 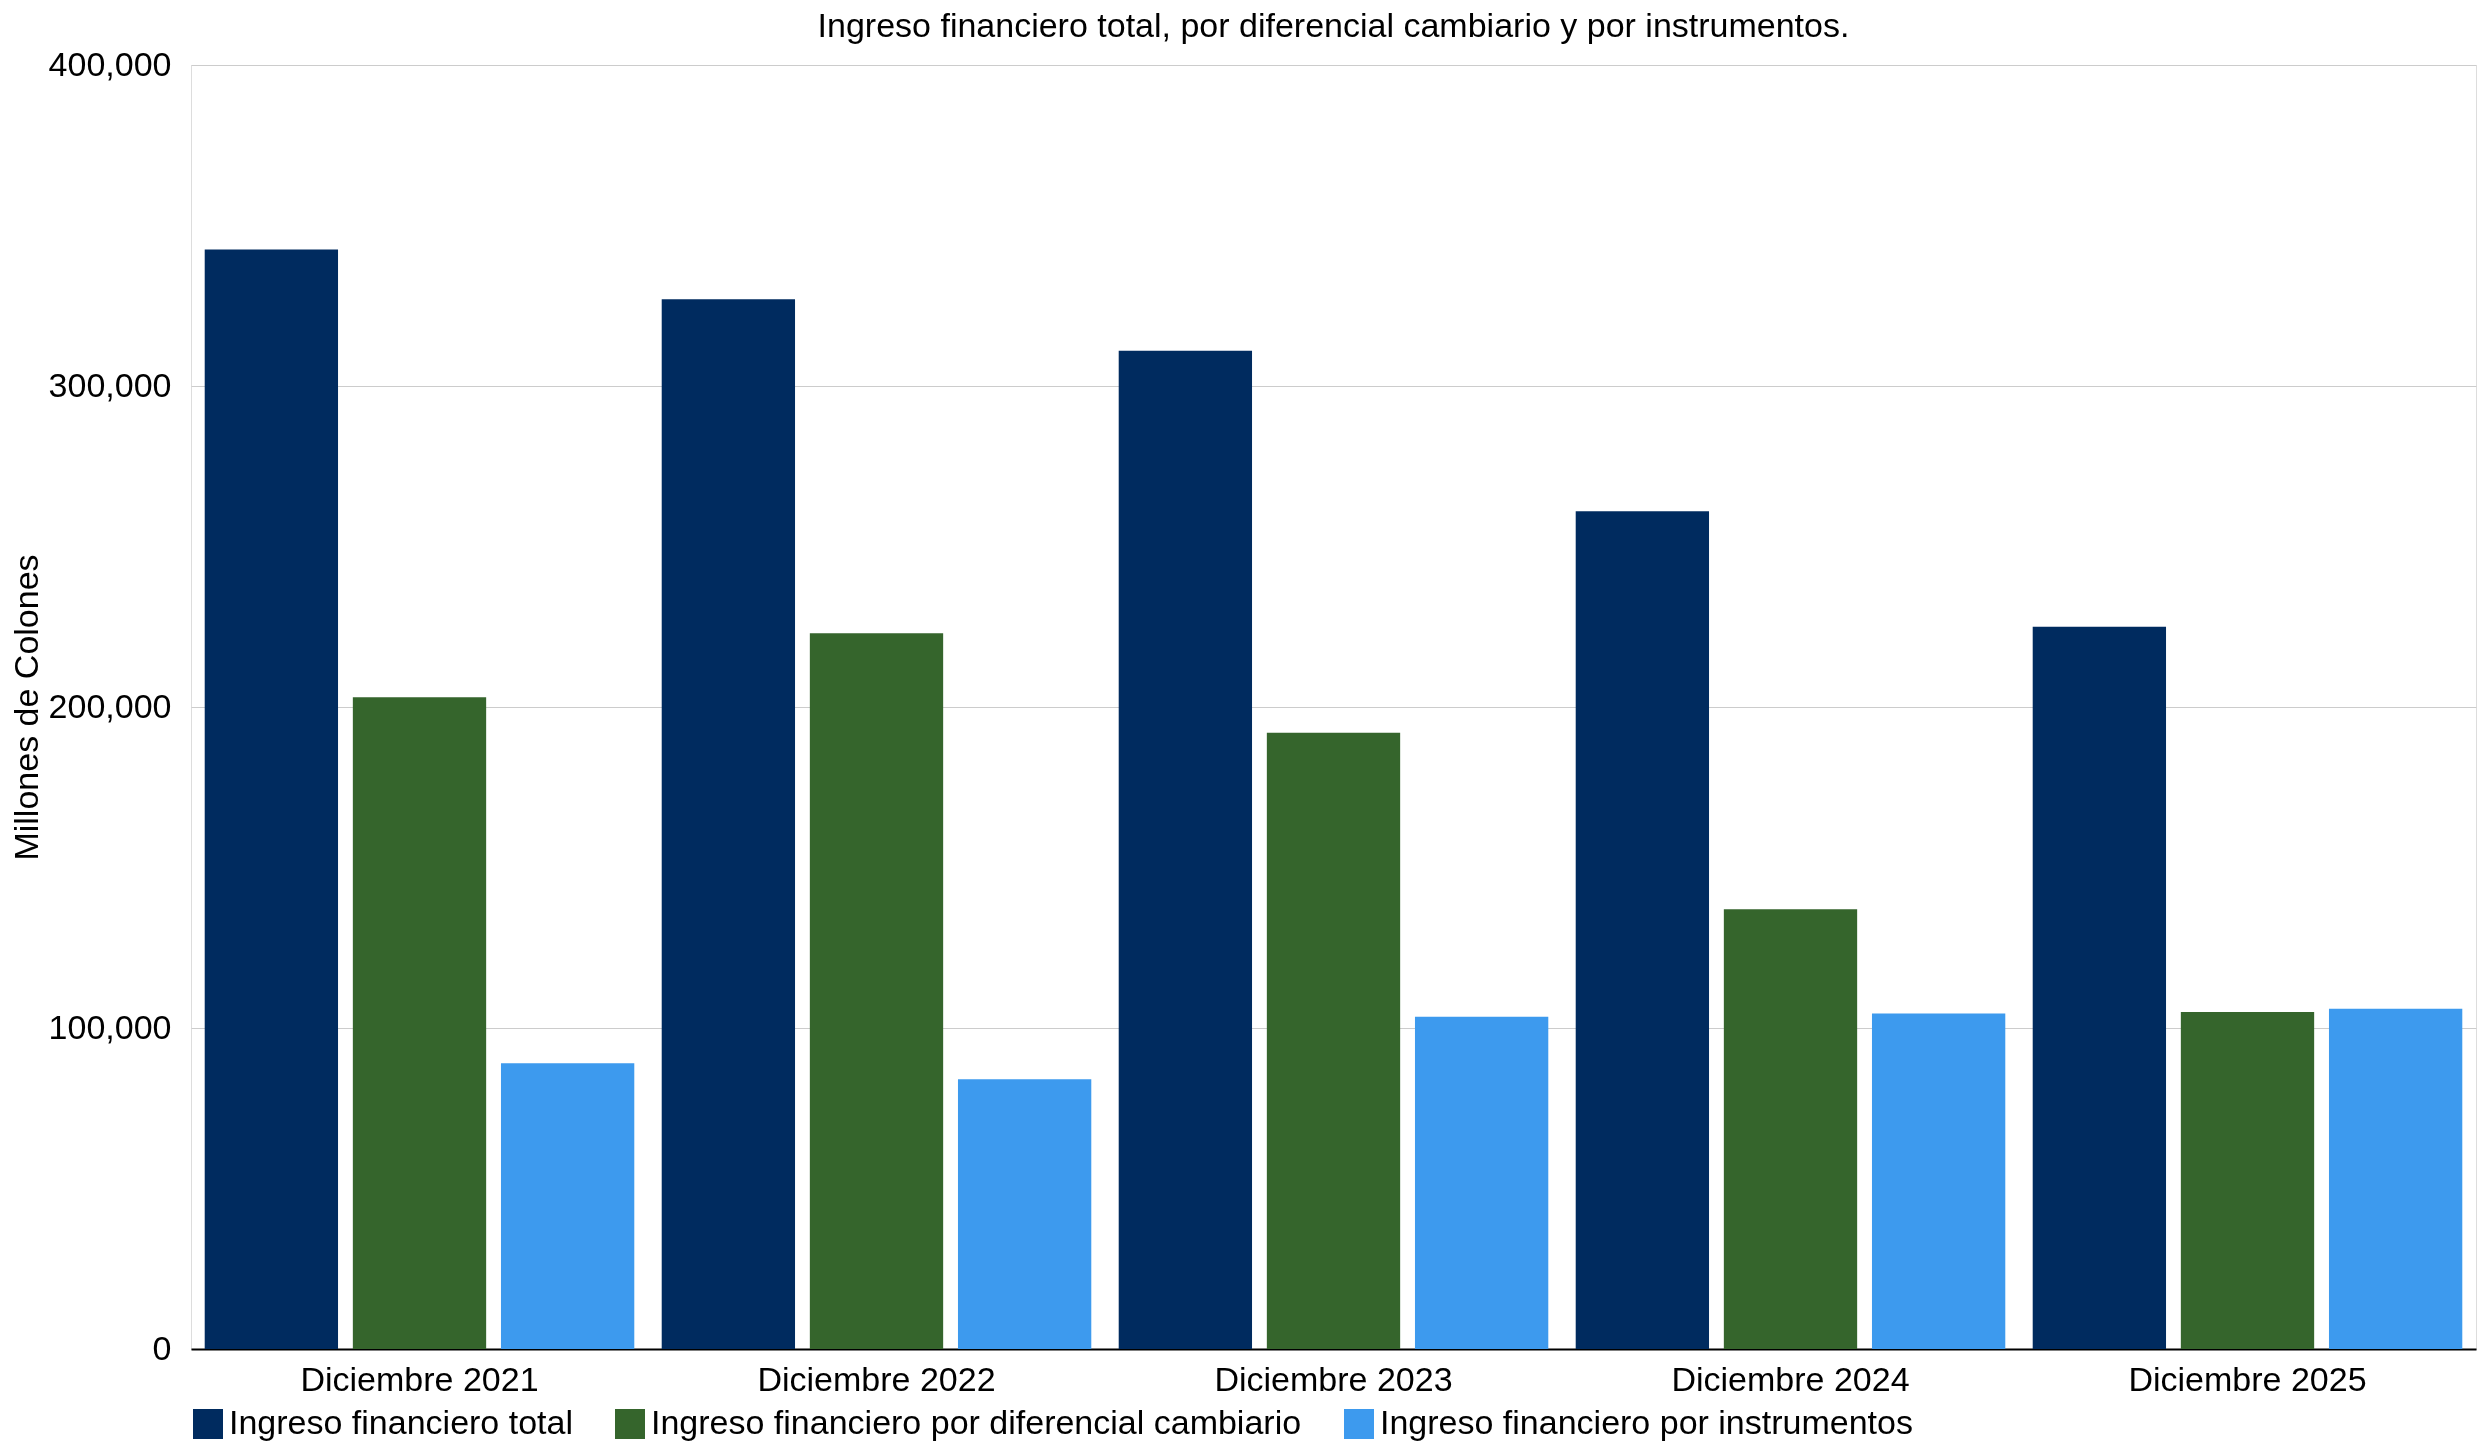 What do you see at coordinates (110, 1026) in the screenshot?
I see `y-tick-label: 100,000` at bounding box center [110, 1026].